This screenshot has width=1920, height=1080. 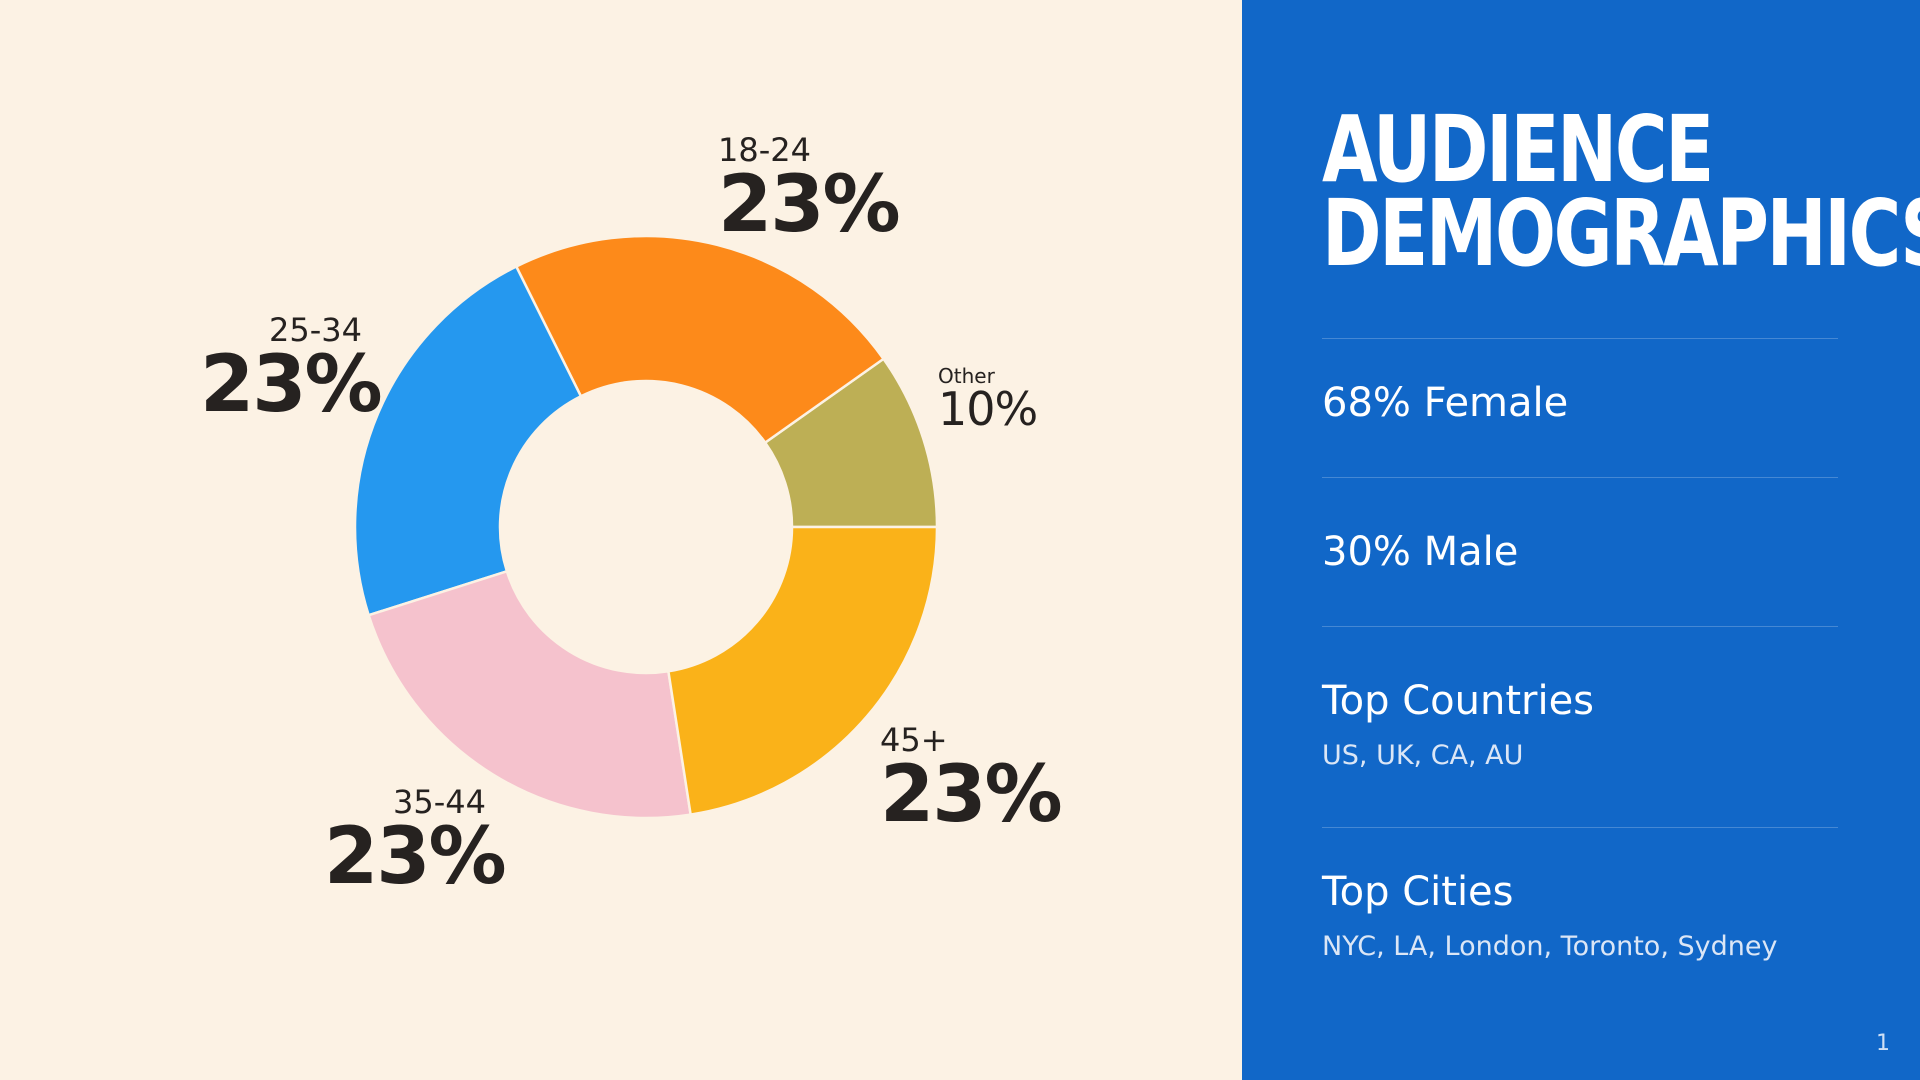 I want to click on percent-label: 10%, so click(x=988, y=409).